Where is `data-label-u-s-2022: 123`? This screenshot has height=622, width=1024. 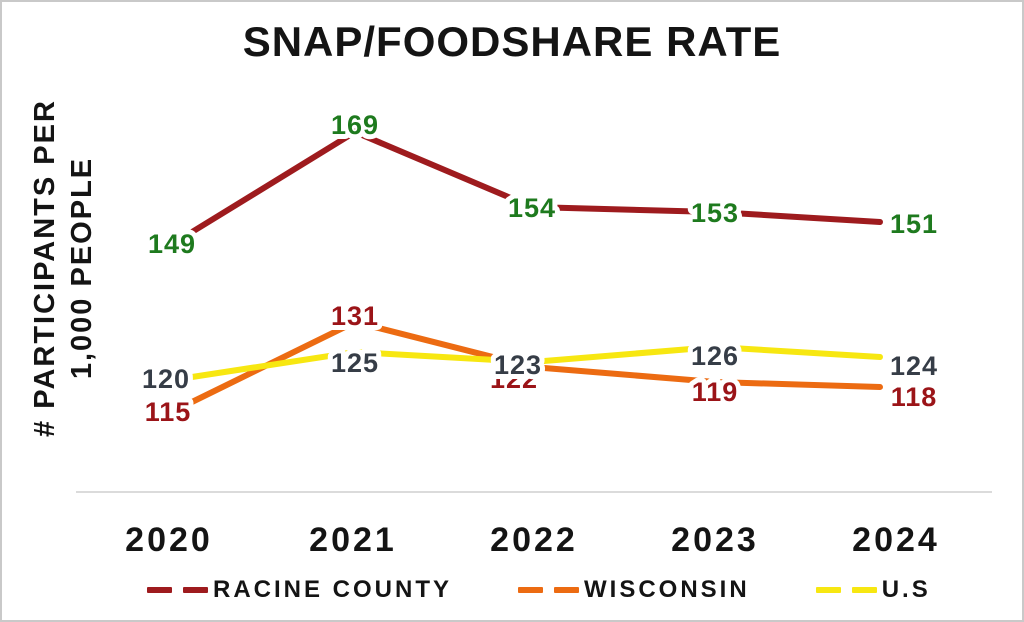 data-label-u-s-2022: 123 is located at coordinates (518, 365).